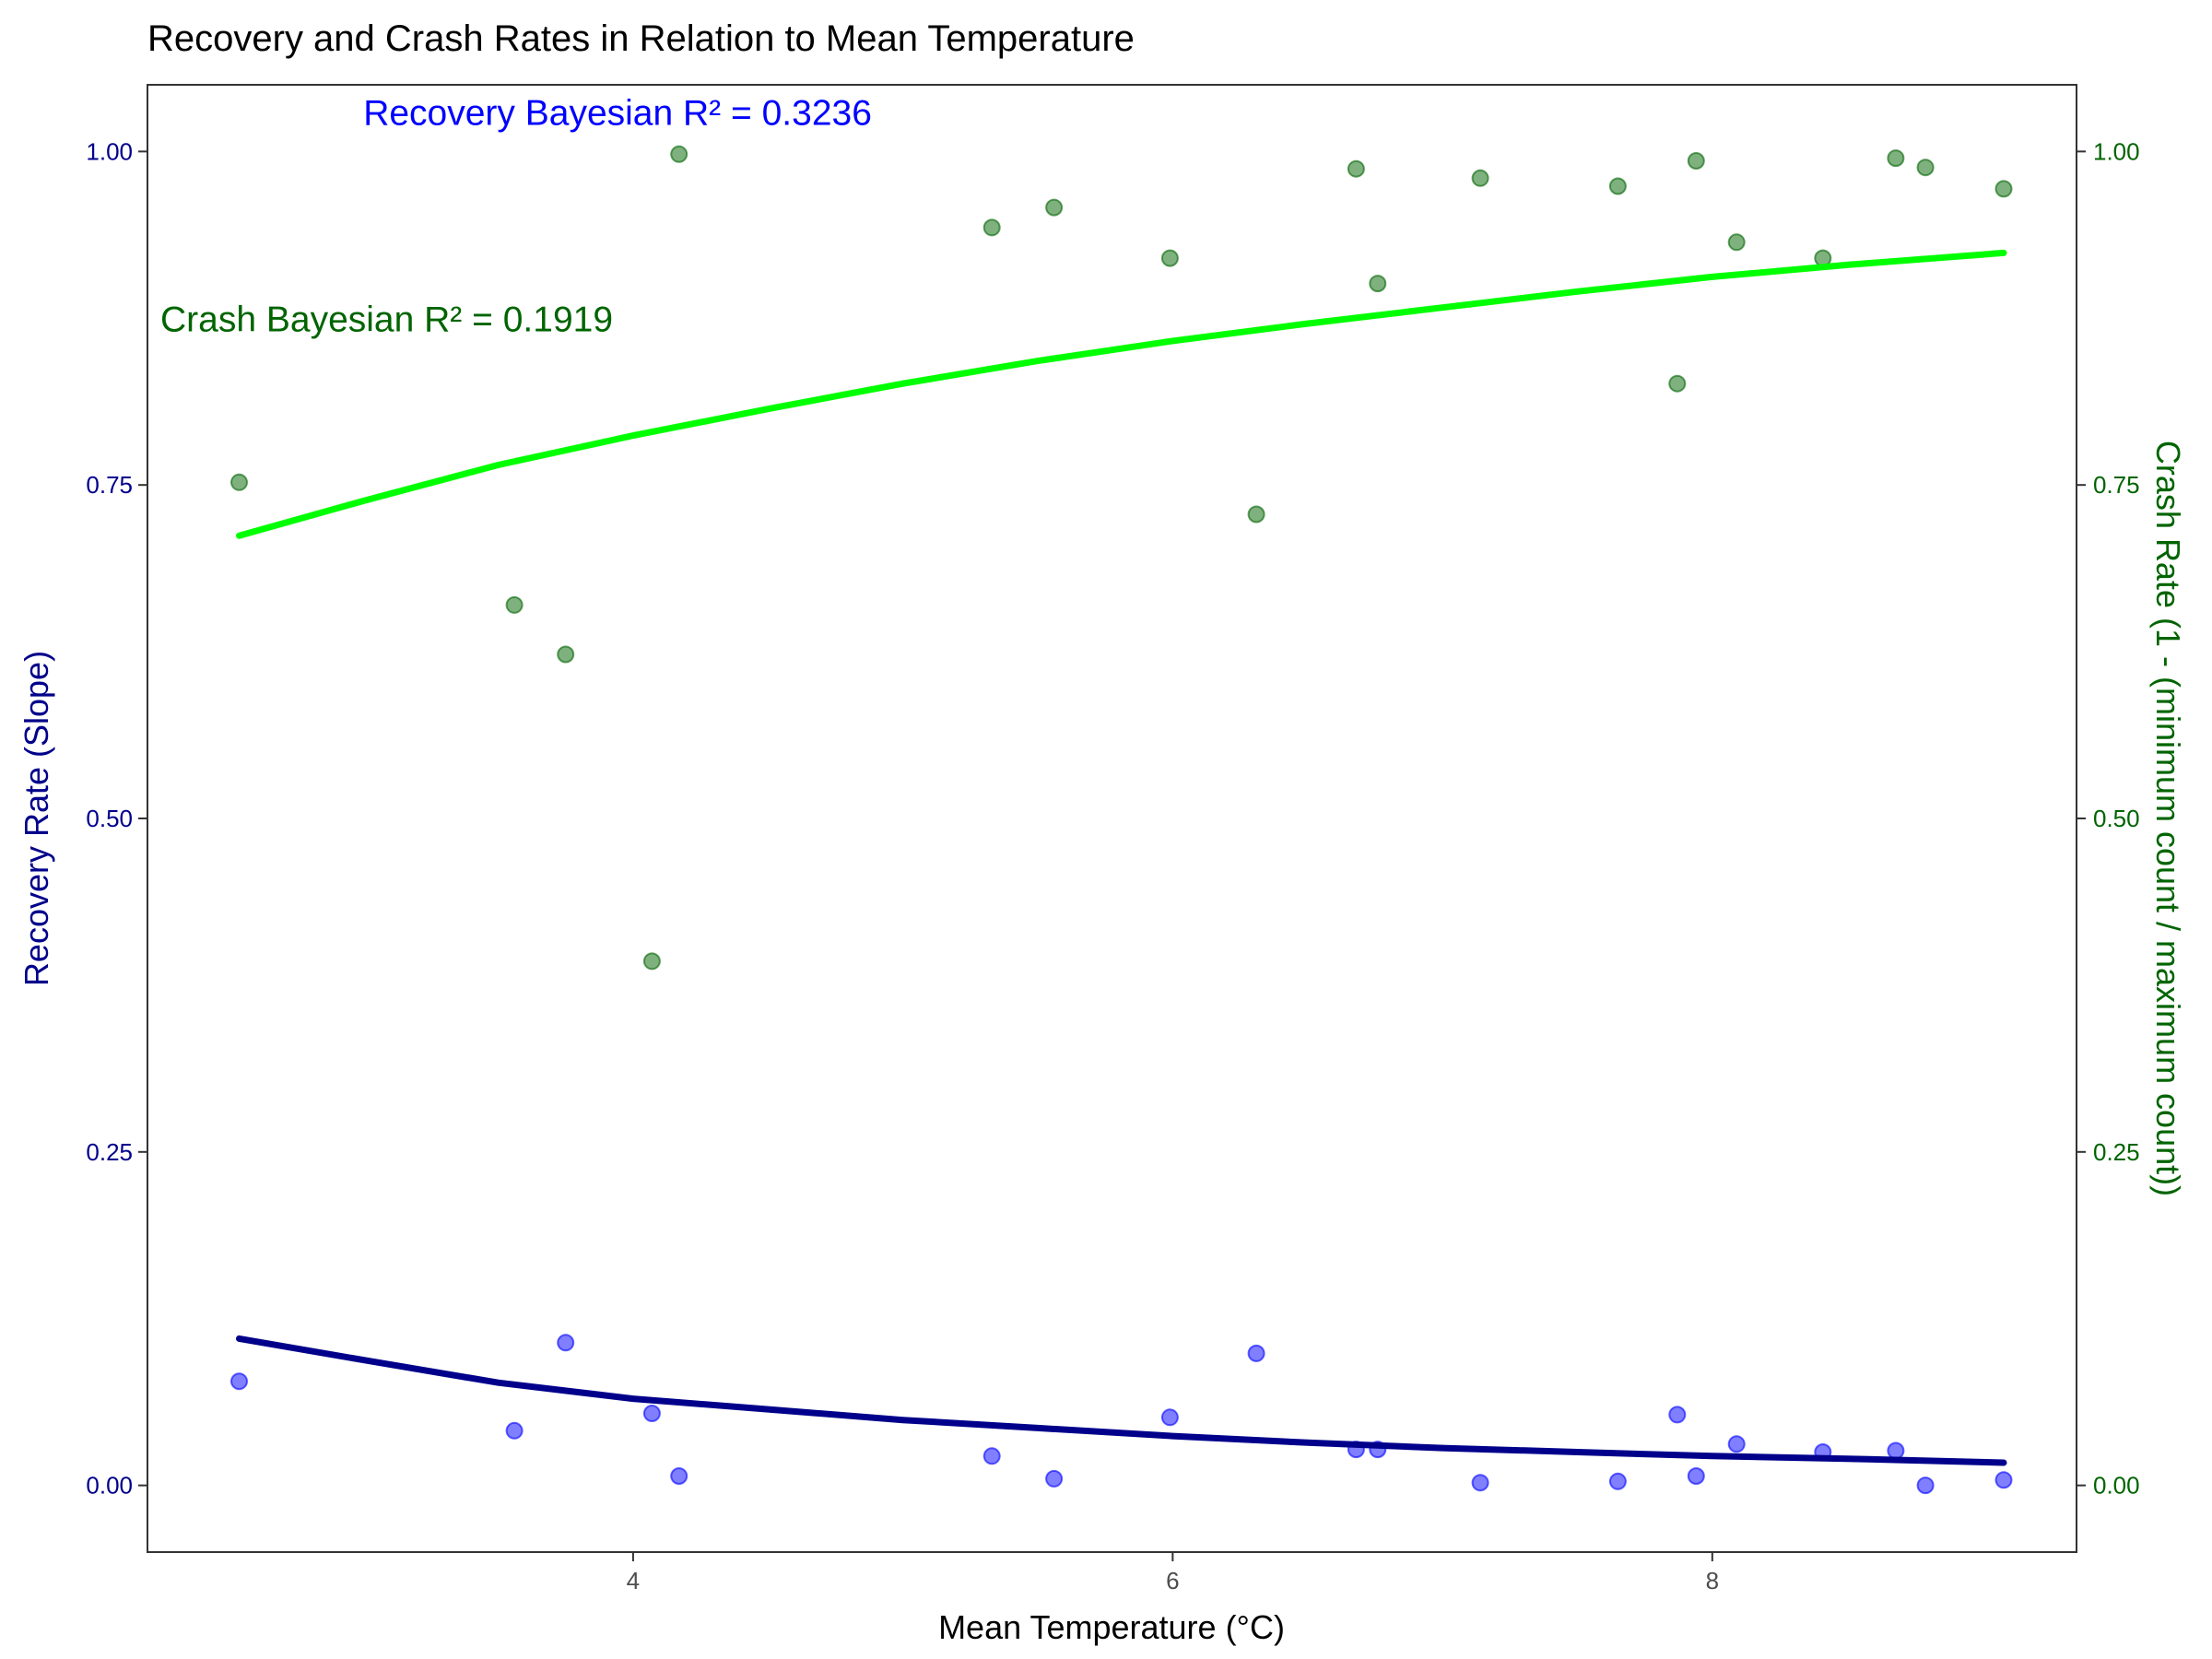  What do you see at coordinates (2116, 485) in the screenshot?
I see `y2-tick-label: 0.75` at bounding box center [2116, 485].